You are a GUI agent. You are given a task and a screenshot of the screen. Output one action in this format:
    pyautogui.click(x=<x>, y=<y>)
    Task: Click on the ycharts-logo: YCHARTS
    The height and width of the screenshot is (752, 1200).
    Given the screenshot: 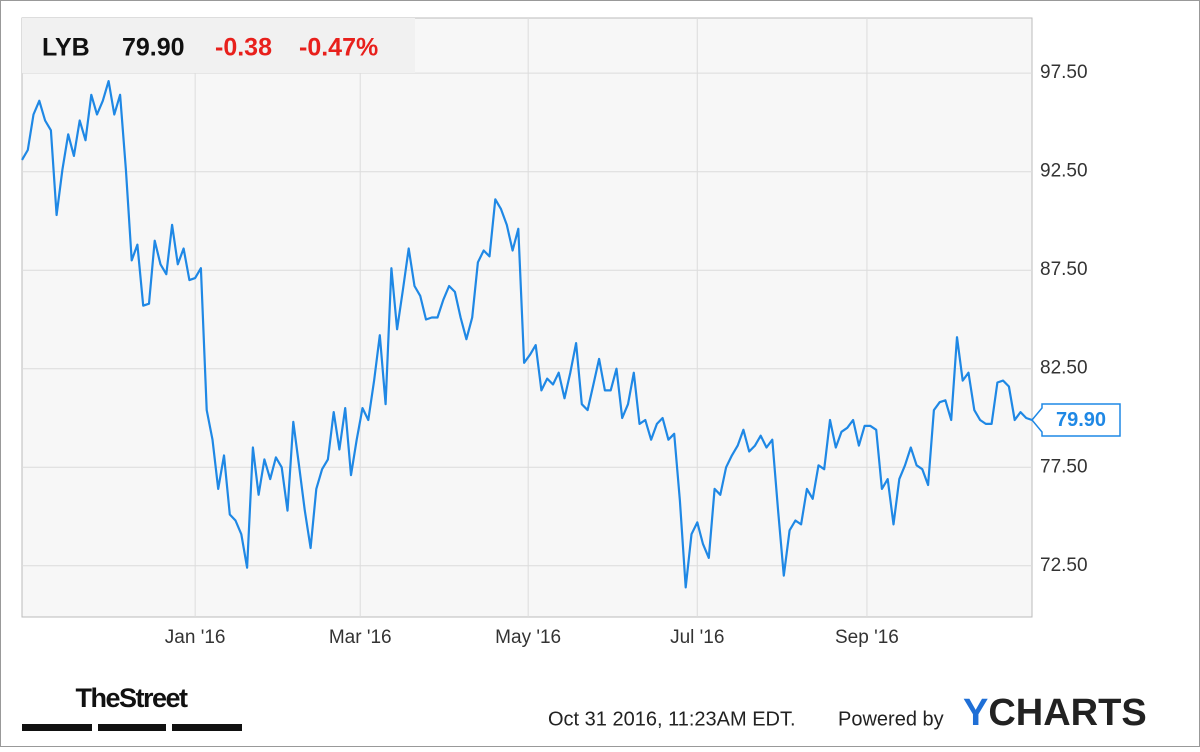 What is the action you would take?
    pyautogui.click(x=1055, y=713)
    